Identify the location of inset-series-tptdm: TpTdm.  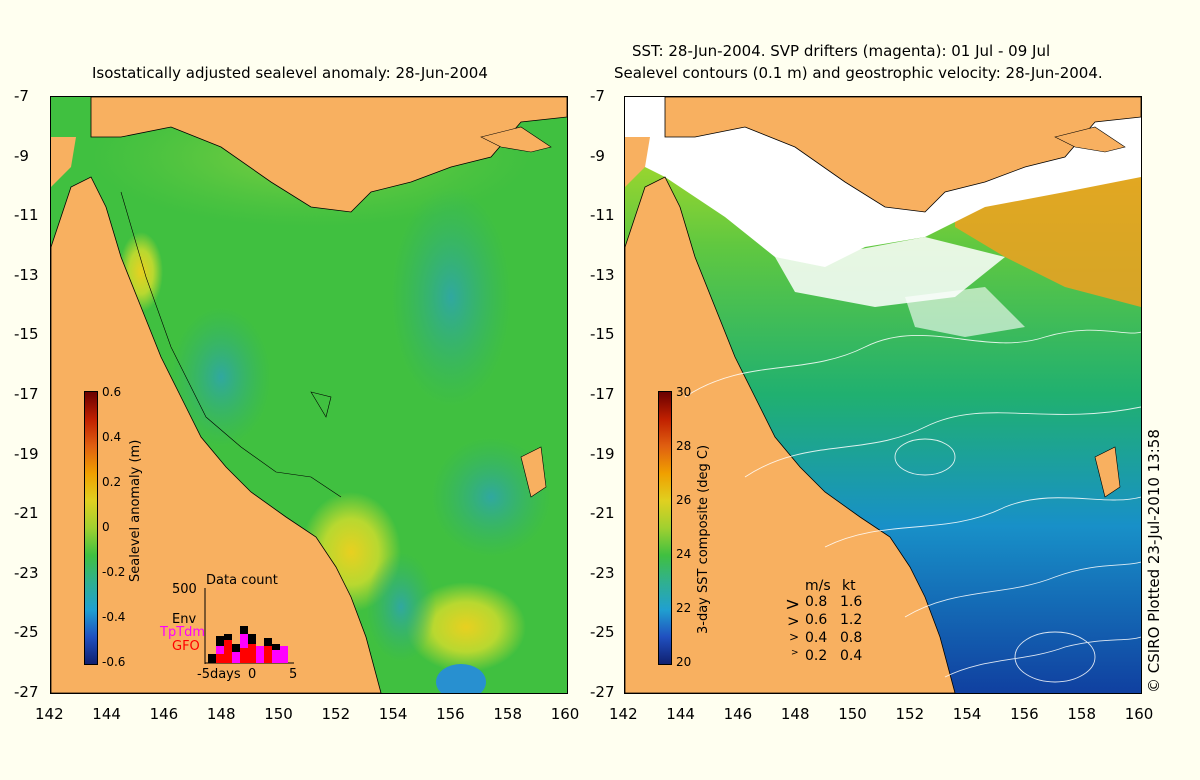
(183, 632).